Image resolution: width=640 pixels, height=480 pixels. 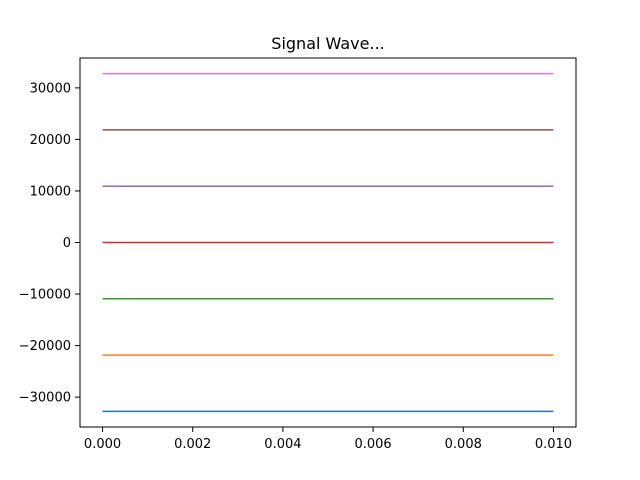 What do you see at coordinates (102, 444) in the screenshot?
I see `x-tick-label-0: 0.000` at bounding box center [102, 444].